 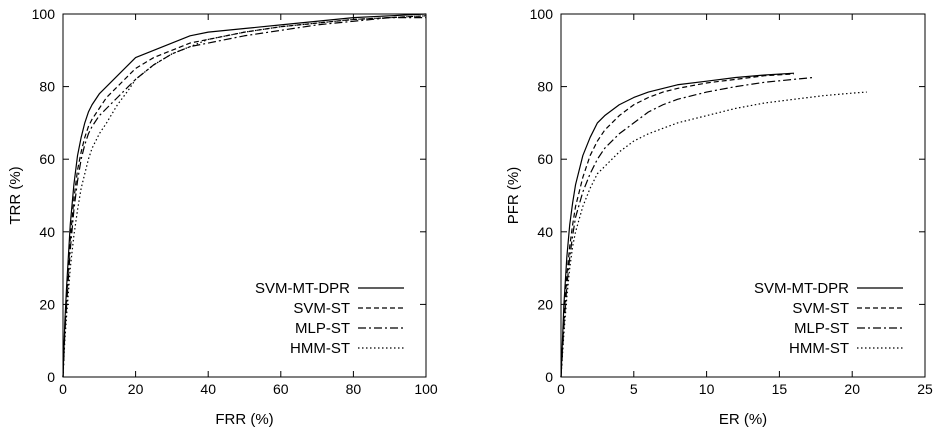 What do you see at coordinates (15, 195) in the screenshot?
I see `y-axis-label: TRR (%)` at bounding box center [15, 195].